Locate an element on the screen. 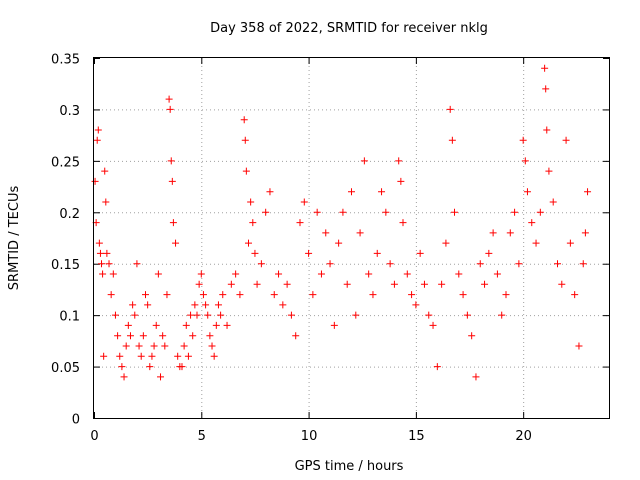  y-tick-label: 0.1 is located at coordinates (69, 317).